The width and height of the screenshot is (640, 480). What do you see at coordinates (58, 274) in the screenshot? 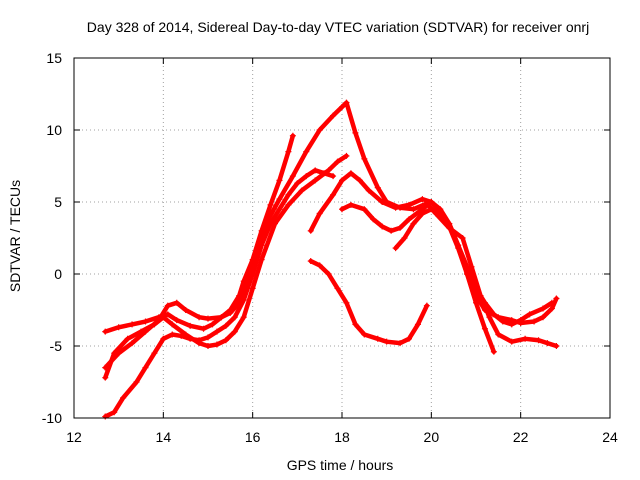
I see `y-tick-label: 0` at bounding box center [58, 274].